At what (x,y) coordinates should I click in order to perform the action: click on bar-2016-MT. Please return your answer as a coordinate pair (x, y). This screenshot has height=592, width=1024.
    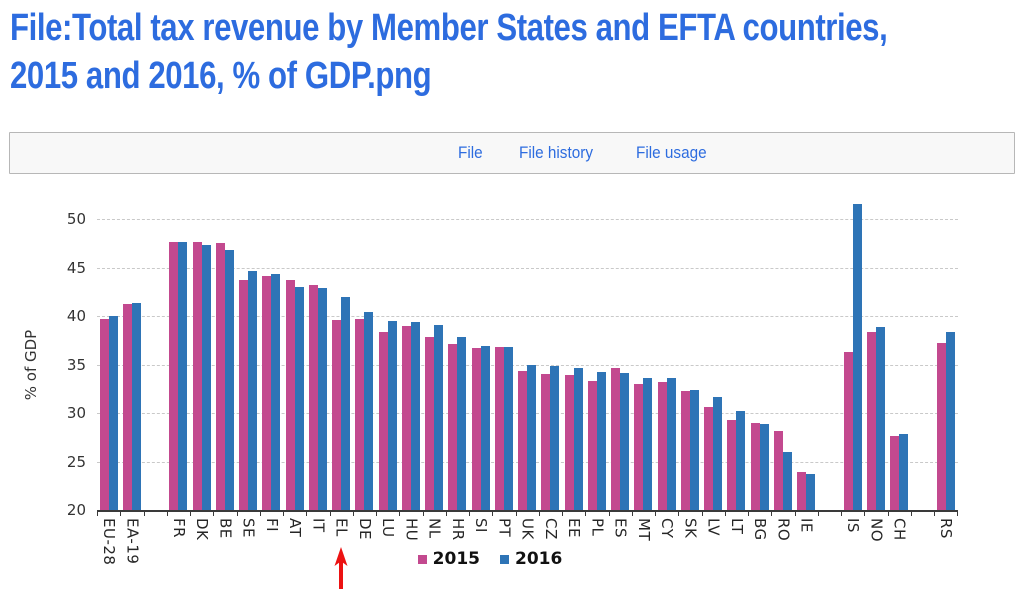
    Looking at the image, I should click on (648, 444).